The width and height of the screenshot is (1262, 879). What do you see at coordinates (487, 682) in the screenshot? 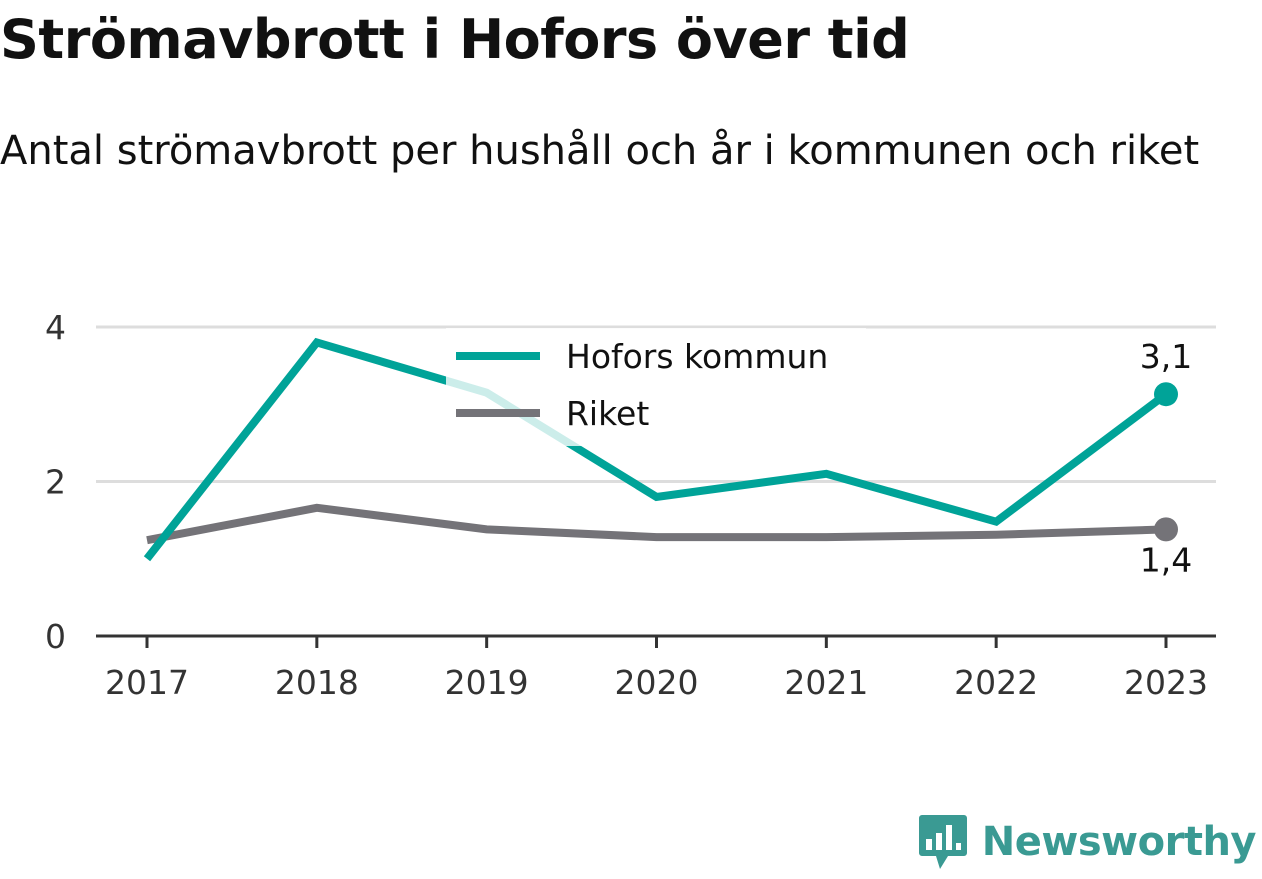
I see `x-tick-label-2019: 2019` at bounding box center [487, 682].